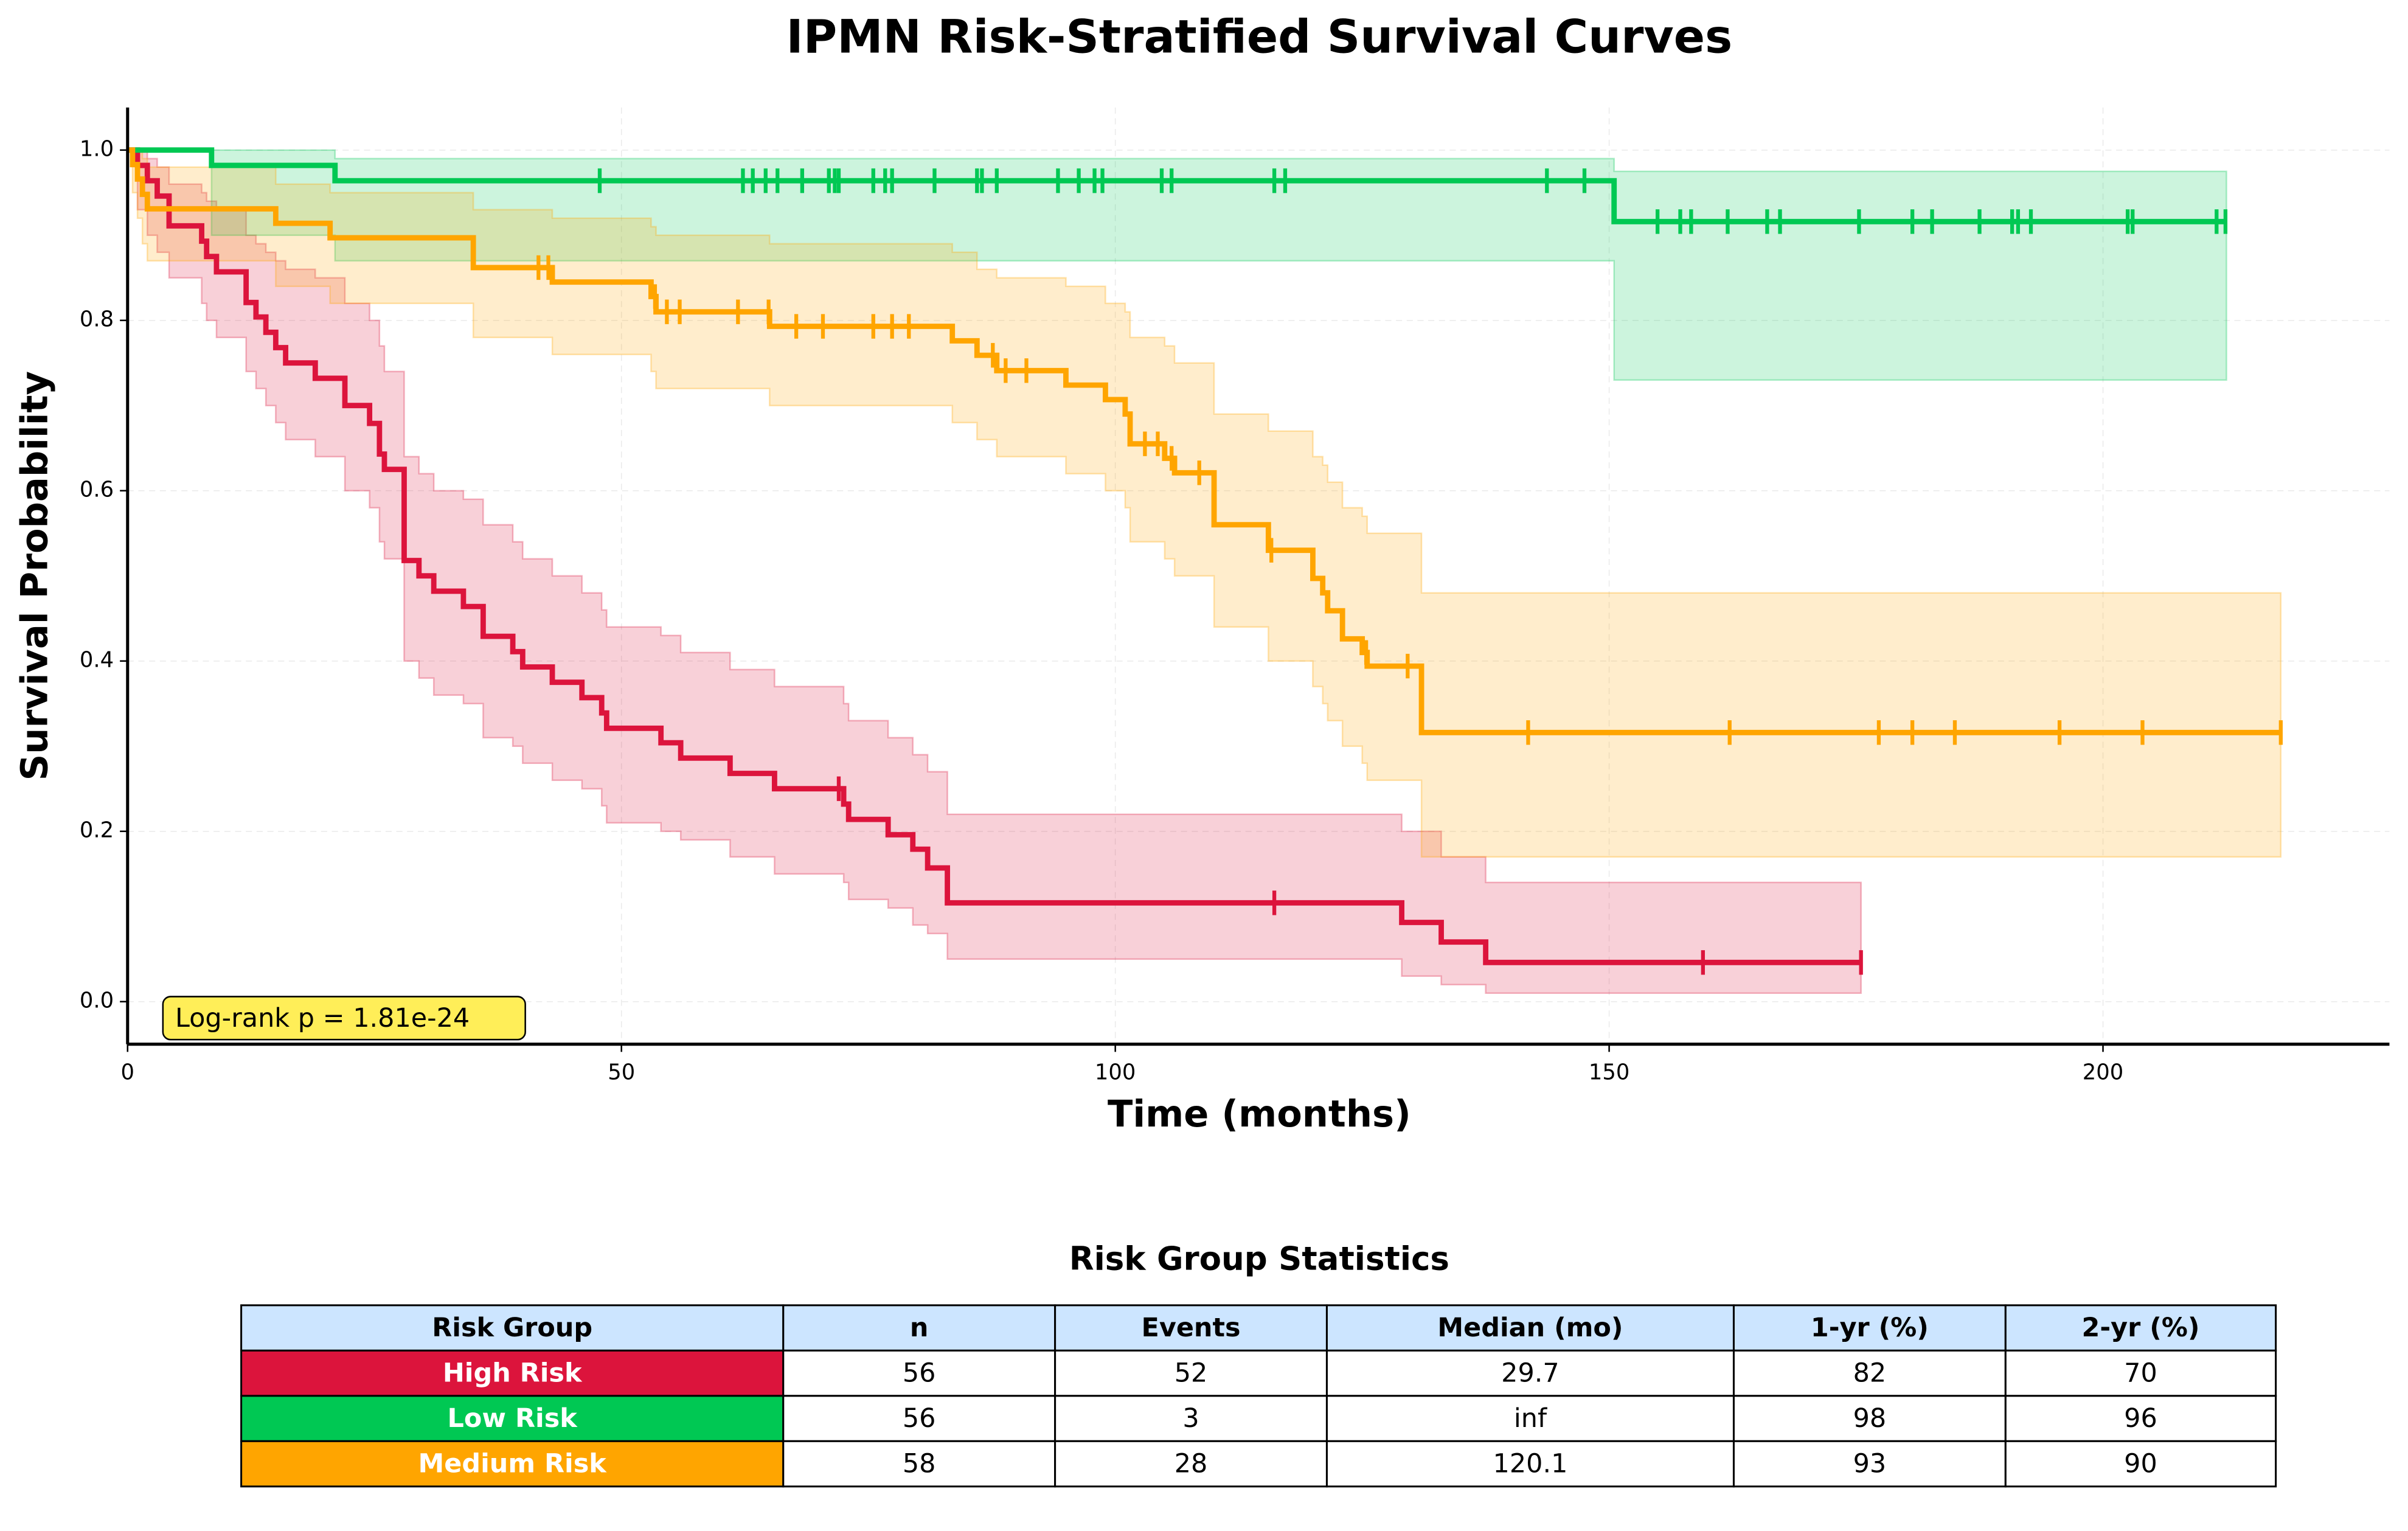  Describe the element at coordinates (1191, 1328) in the screenshot. I see `header-text: Events` at that location.